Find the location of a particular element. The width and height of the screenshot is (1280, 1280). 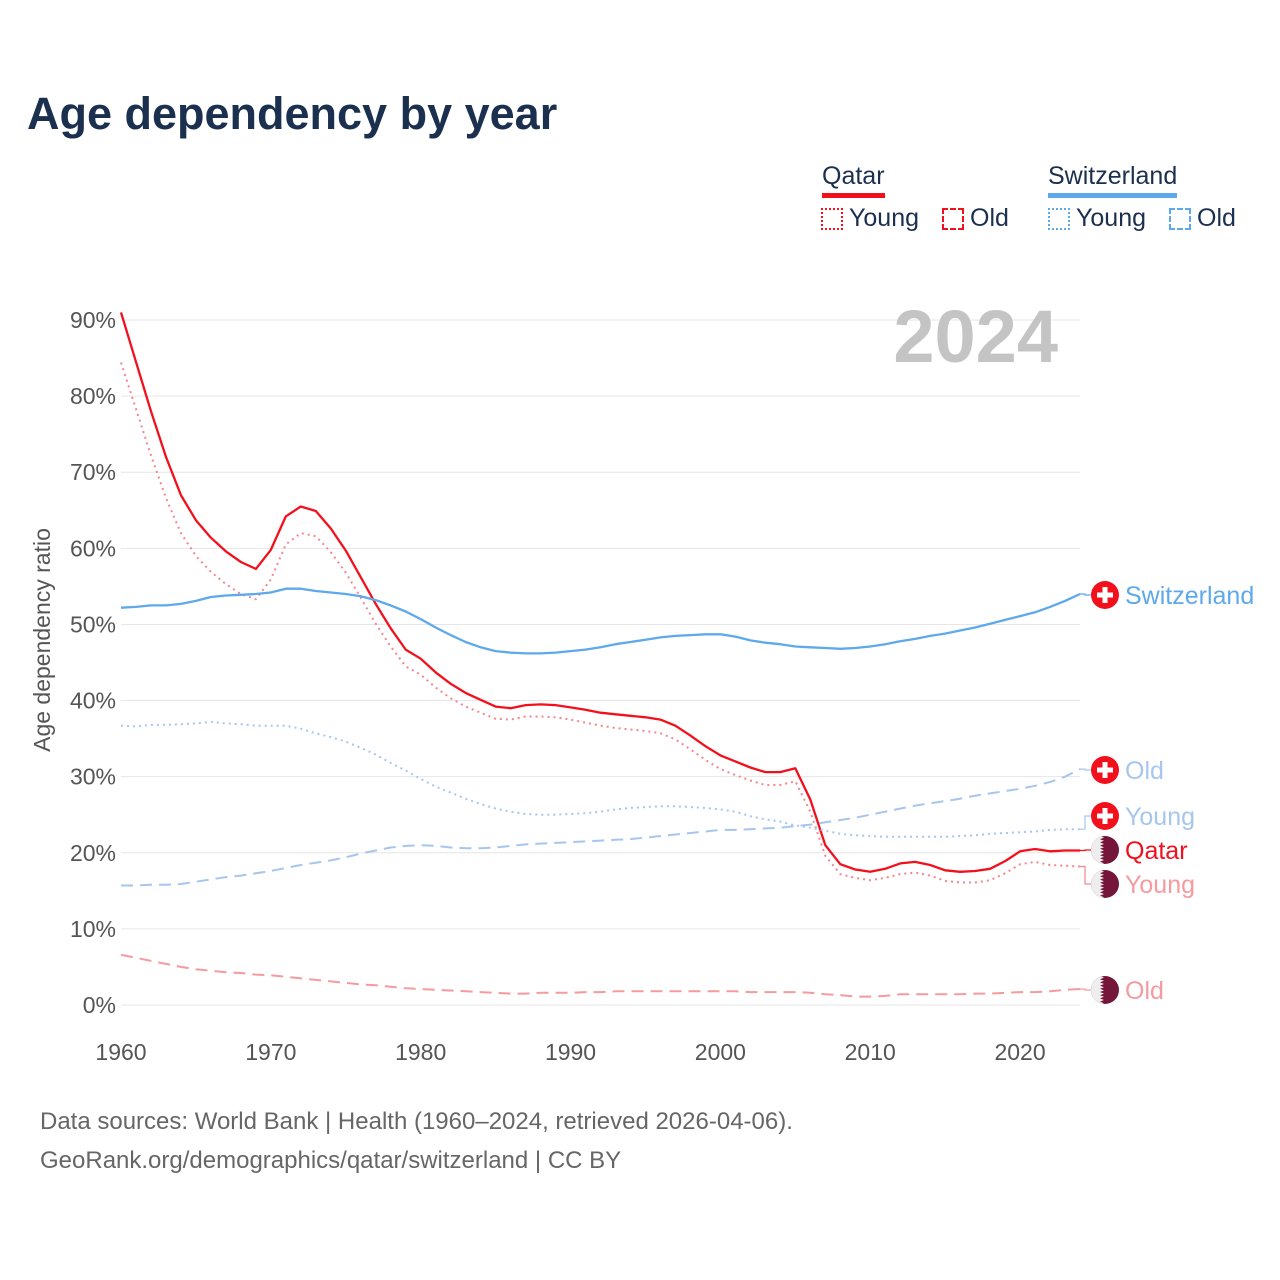

x-tick-label: 1980 is located at coordinates (420, 1052).